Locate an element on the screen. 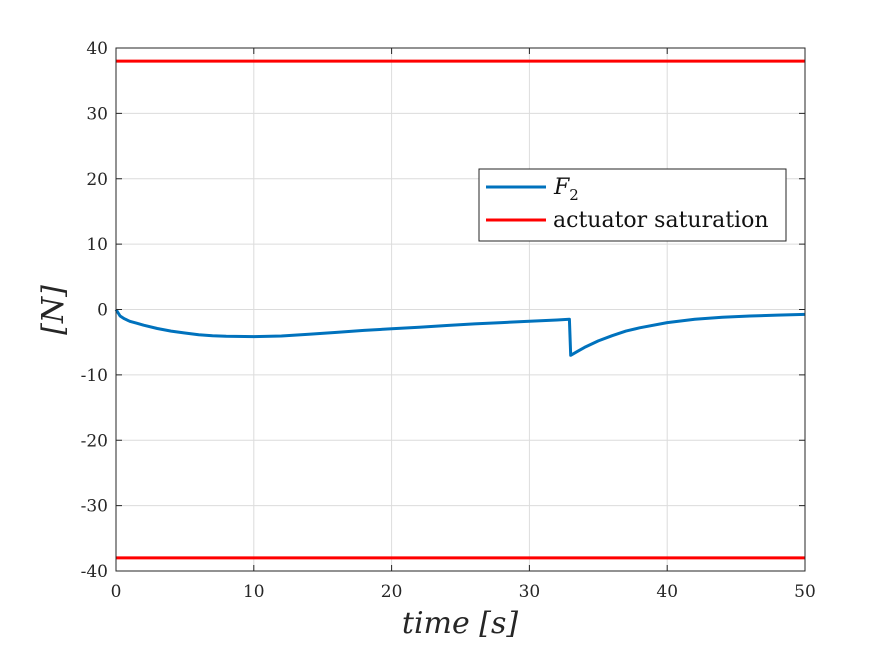 The height and width of the screenshot is (645, 891). x-tick-label: 50 is located at coordinates (805, 592).